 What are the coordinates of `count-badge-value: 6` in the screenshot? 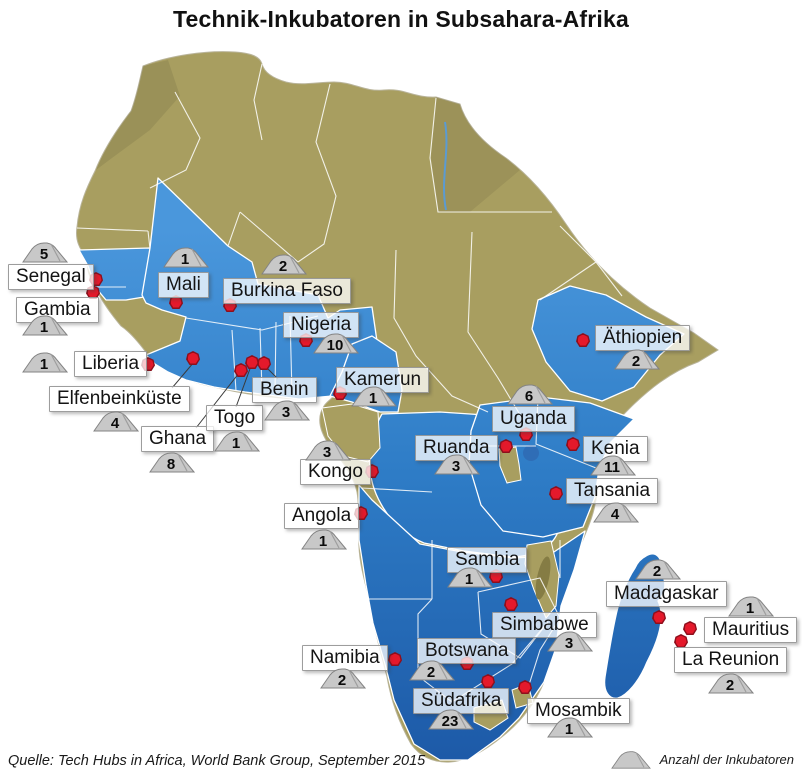 It's located at (529, 396).